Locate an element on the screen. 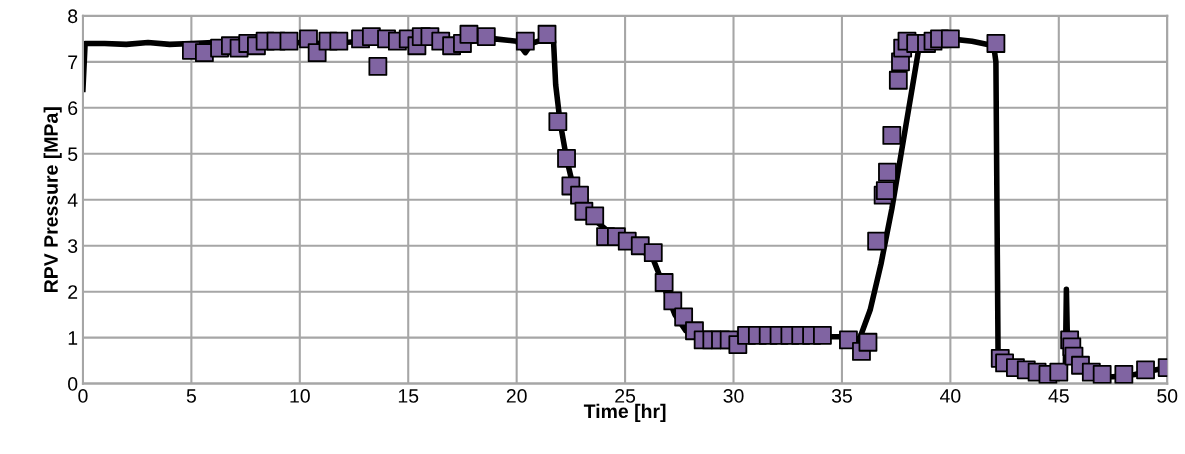  y-axis-title: RPV Pressure [MPa] is located at coordinates (52, 199).